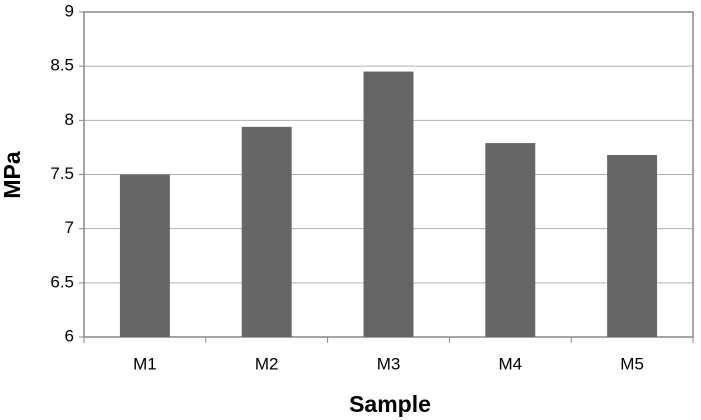 The height and width of the screenshot is (420, 701). Describe the element at coordinates (62, 173) in the screenshot. I see `y-tick-label: 7.5` at that location.